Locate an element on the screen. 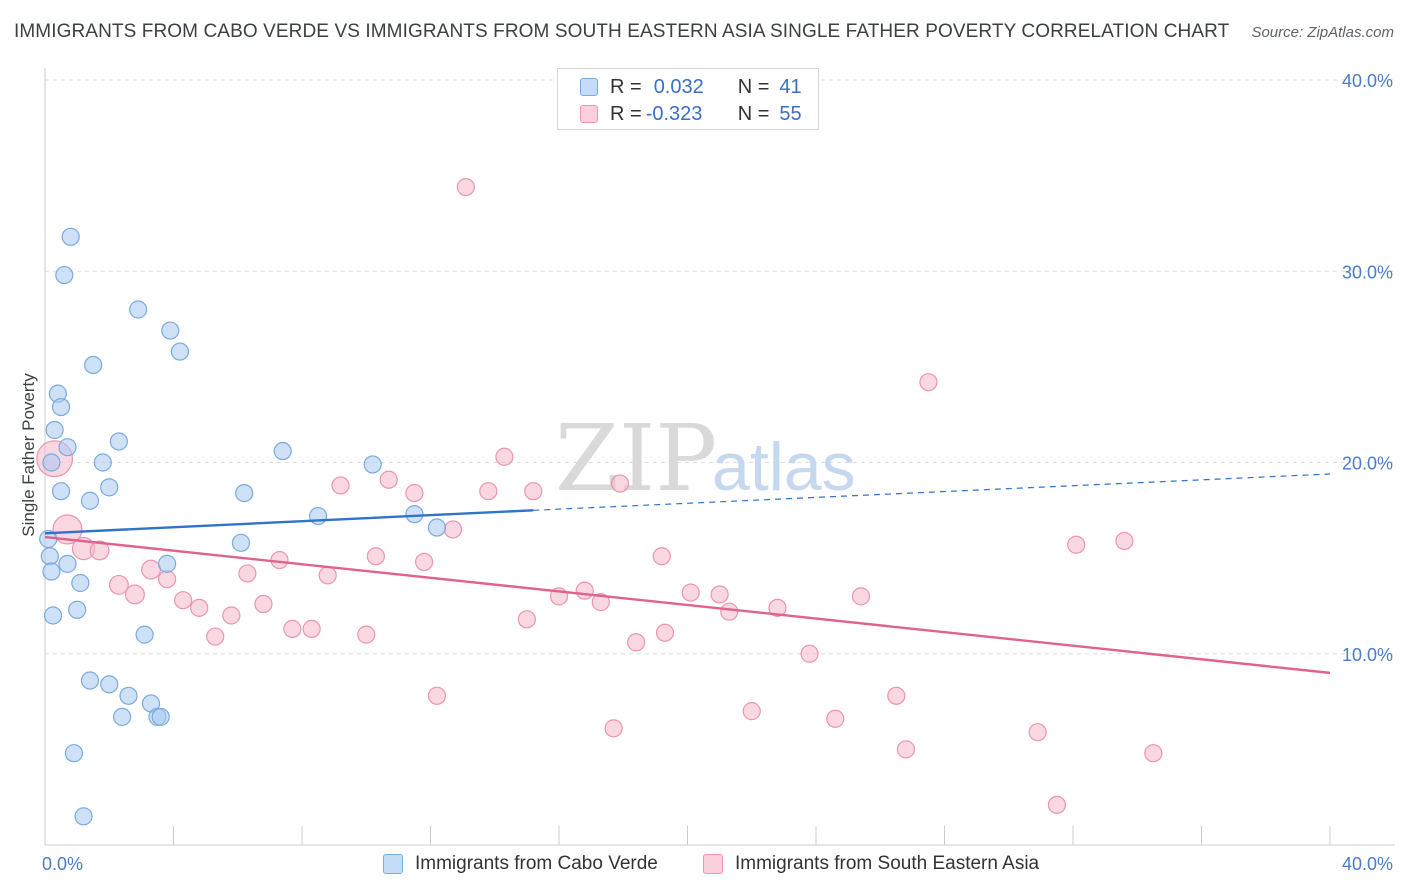  legend-r-value: -0.323 is located at coordinates (674, 113).